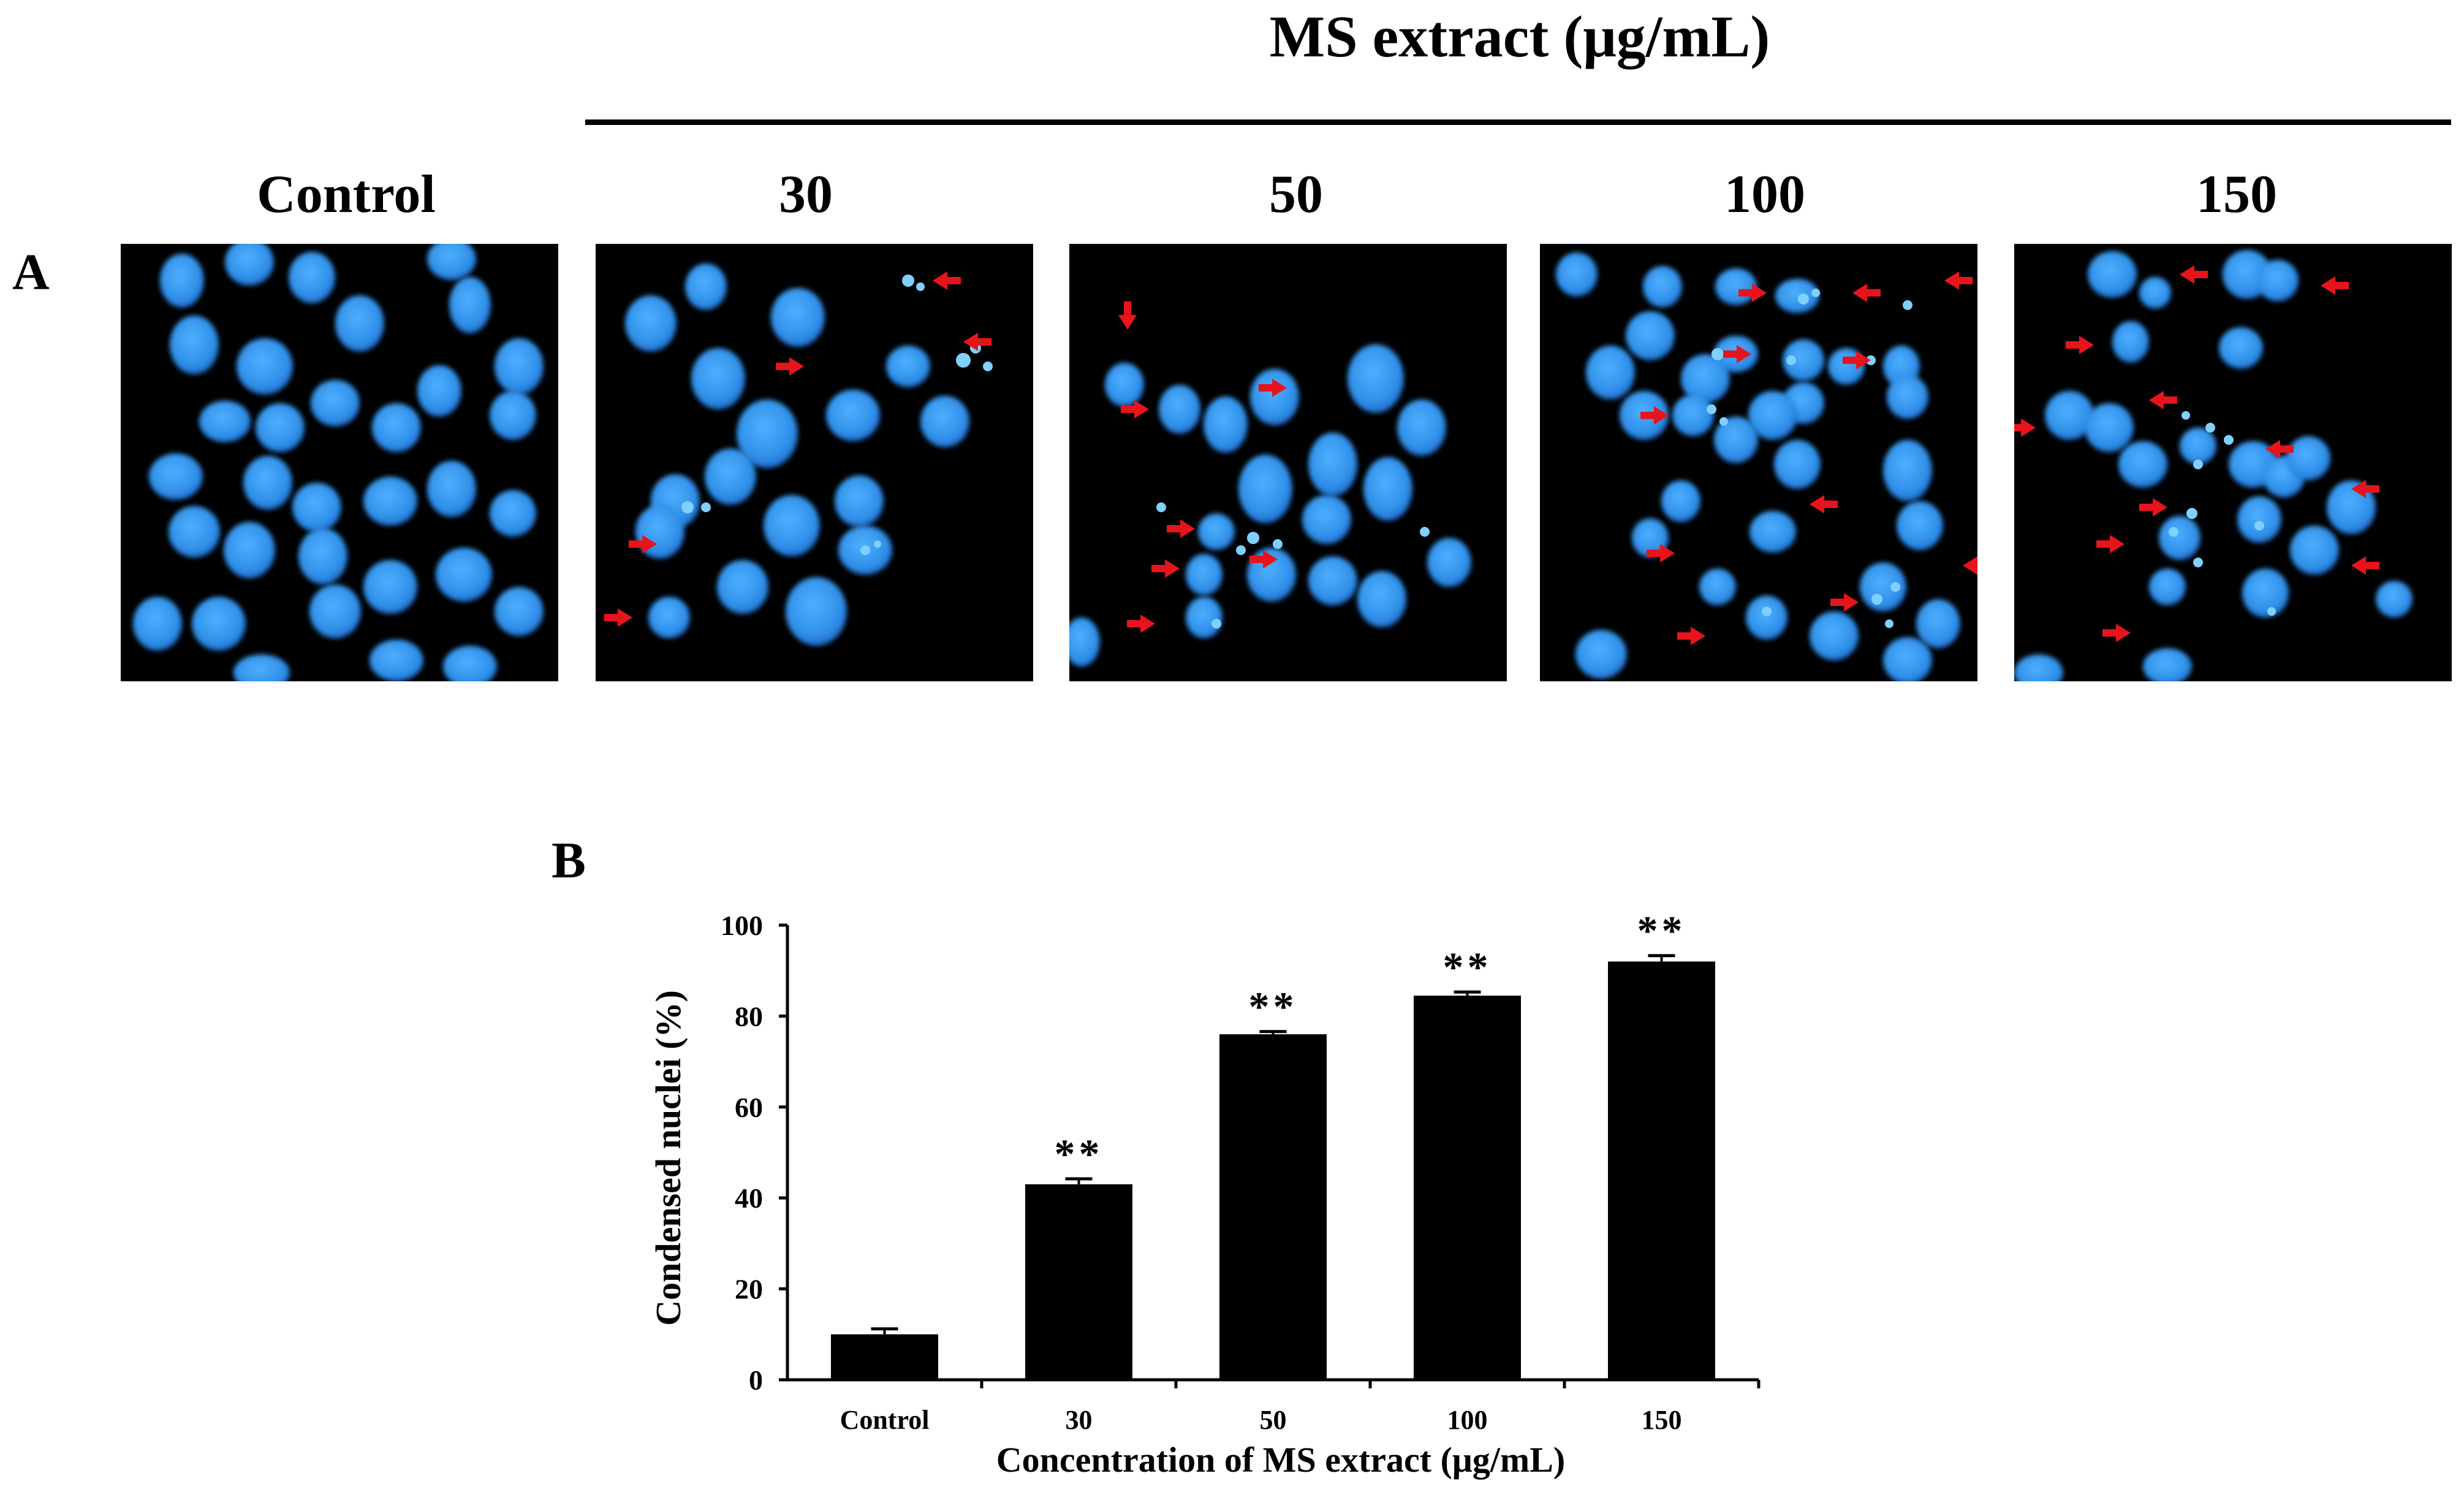 This screenshot has width=2464, height=1487. Describe the element at coordinates (2236, 194) in the screenshot. I see `column-label-150: 150` at that location.